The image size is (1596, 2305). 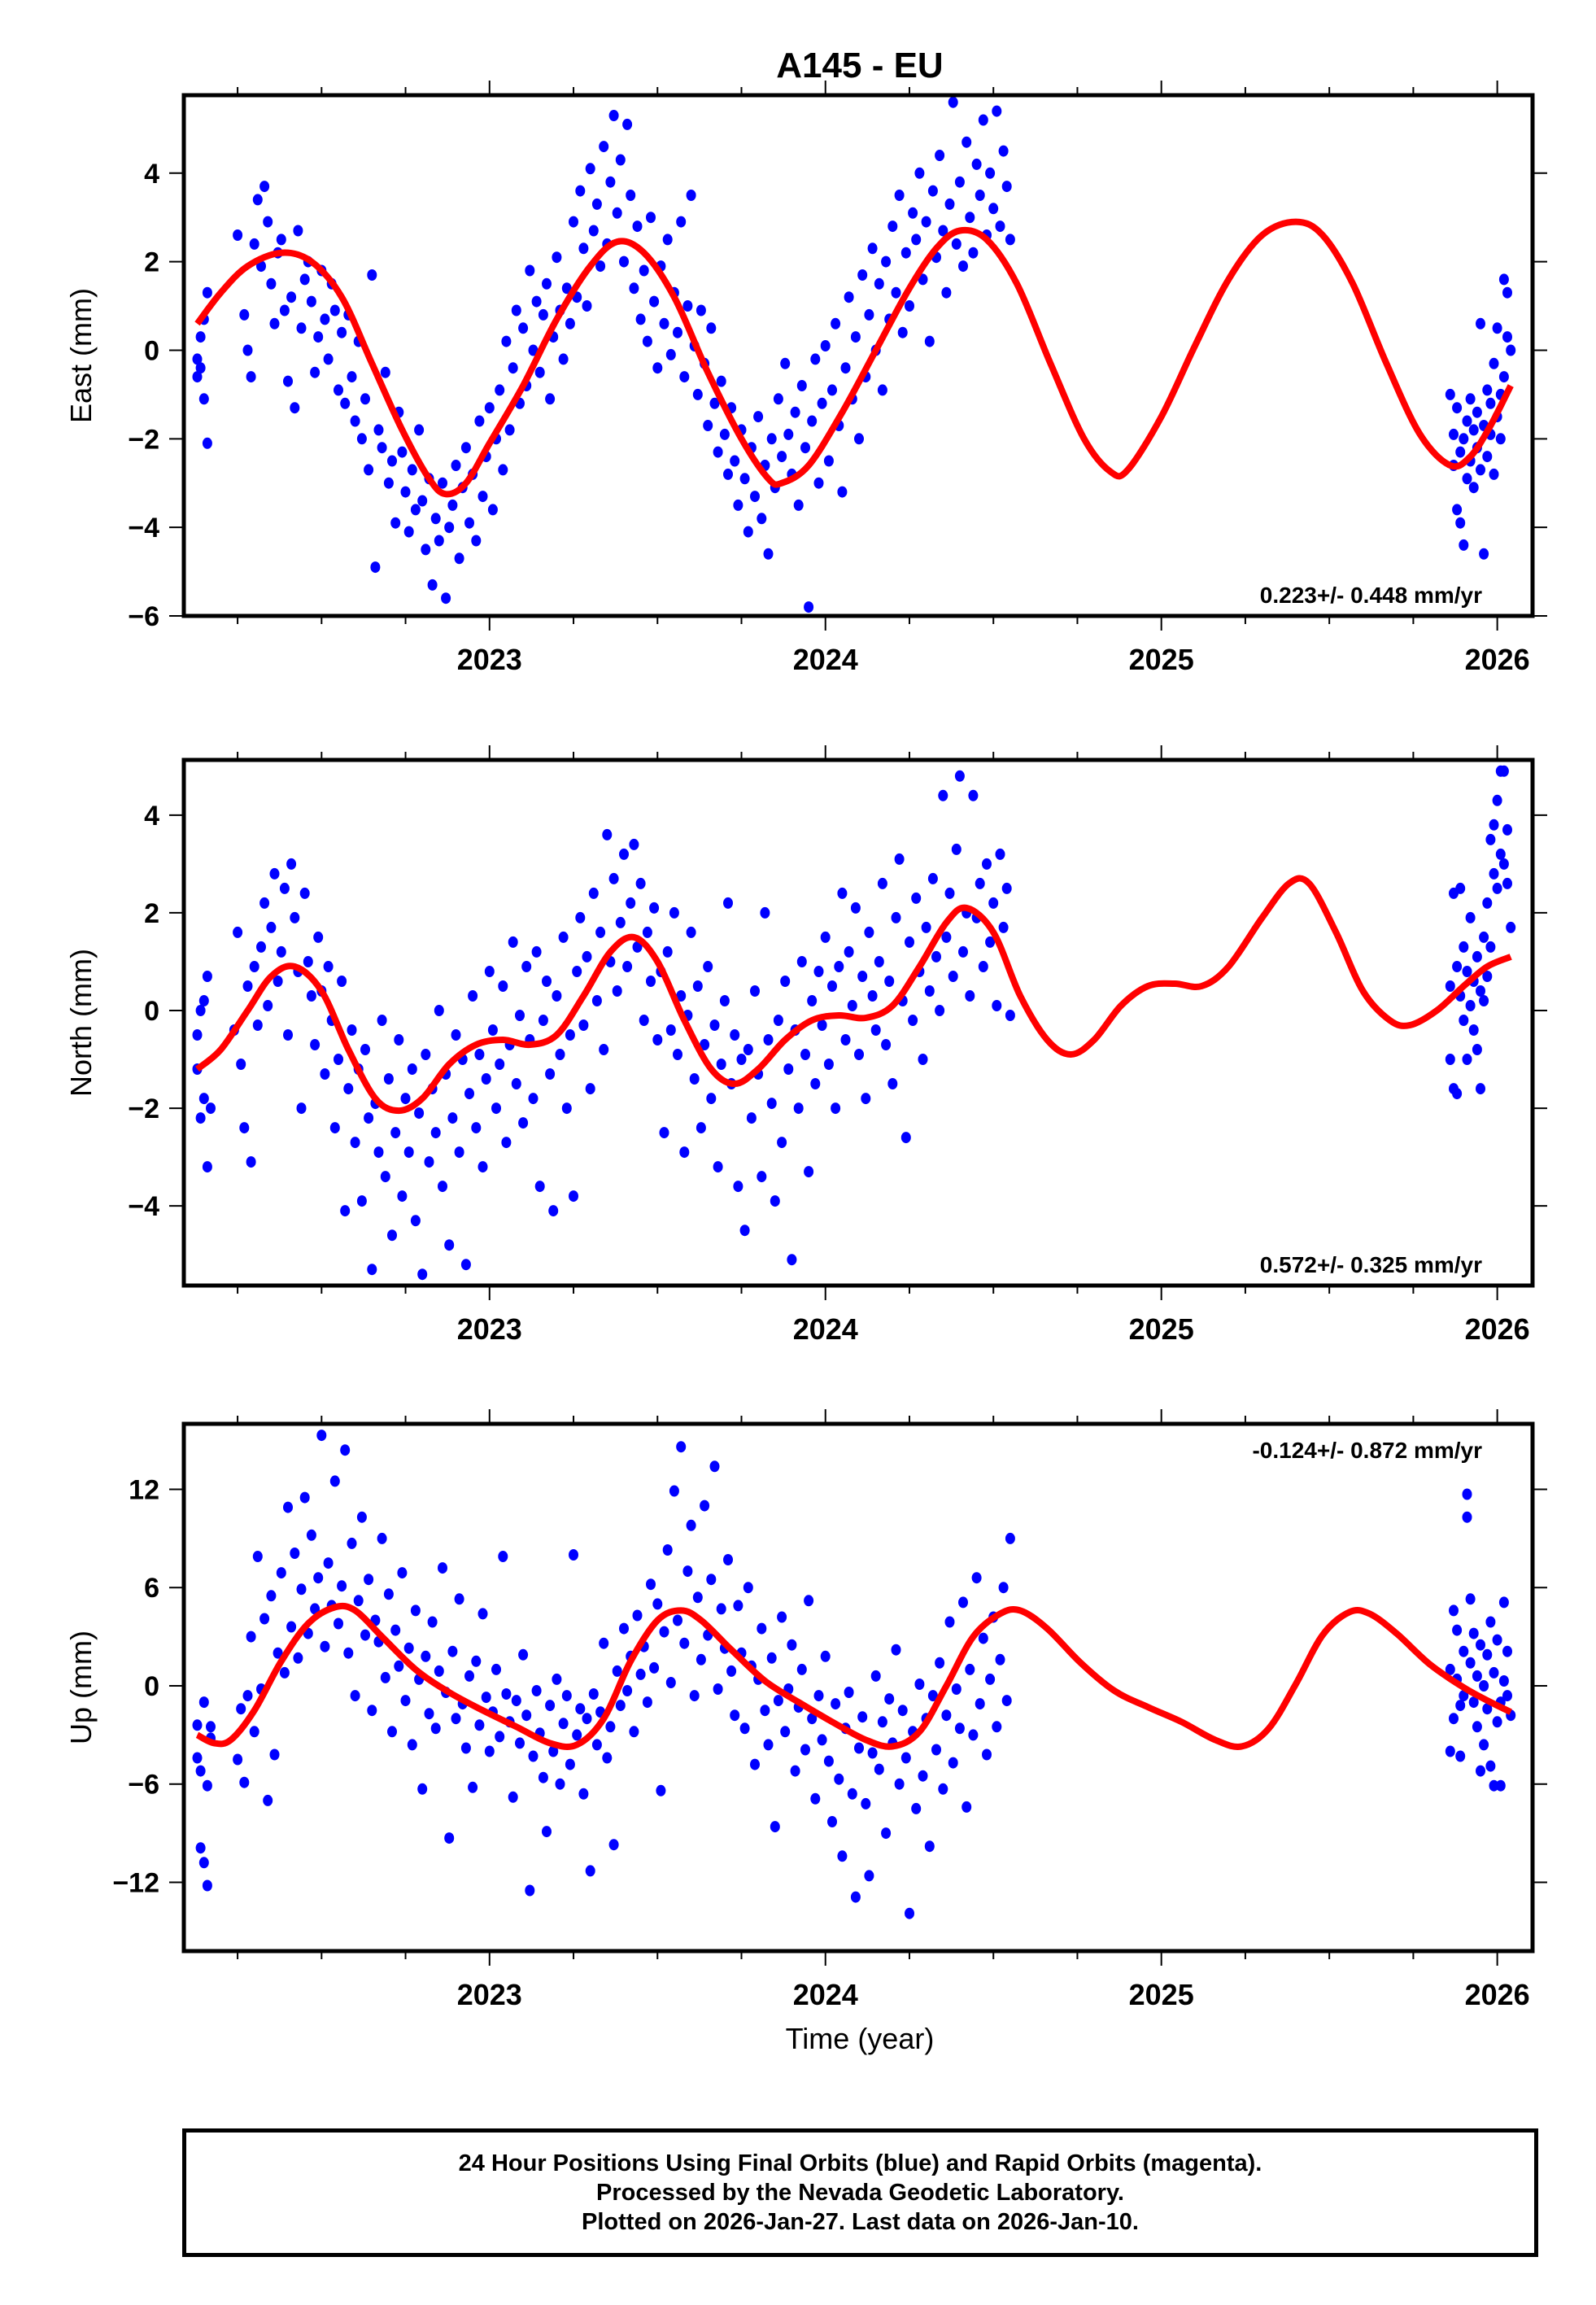 What do you see at coordinates (81, 355) in the screenshot?
I see `east-y-axis-label: East (mm)` at bounding box center [81, 355].